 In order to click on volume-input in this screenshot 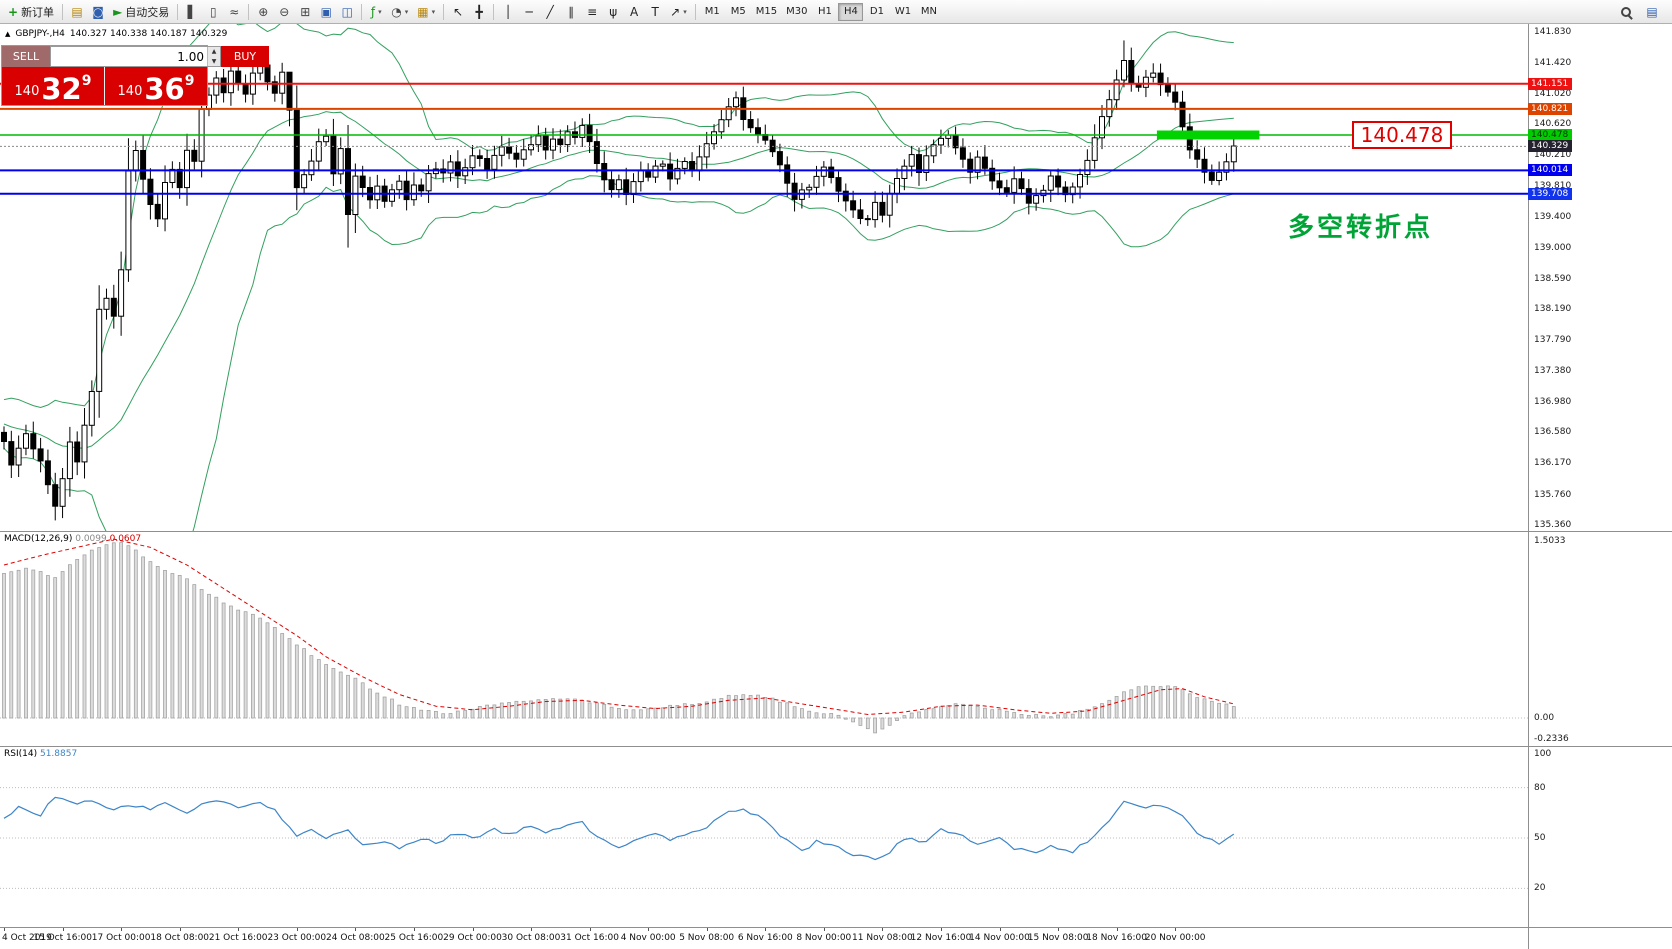, I will do `click(129, 56)`.